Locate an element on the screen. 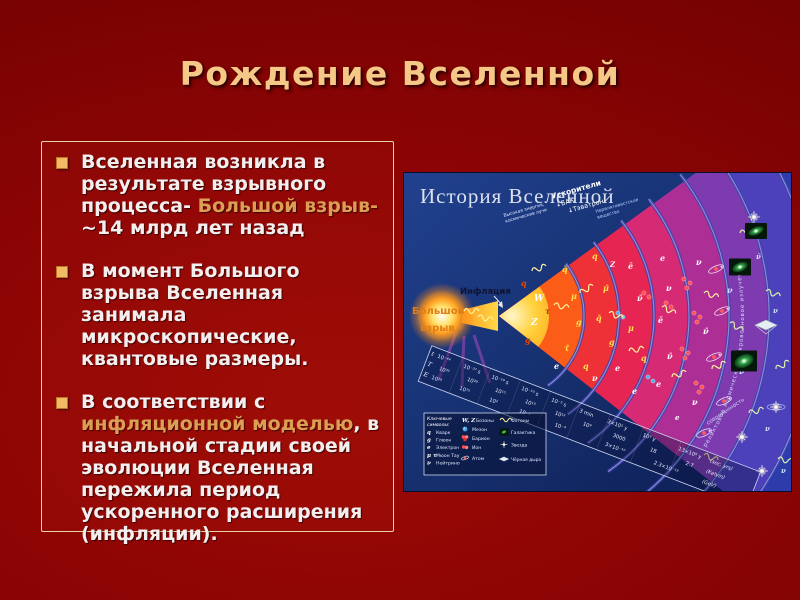 Image resolution: width=800 pixels, height=600 pixels. particle-letter: μ is located at coordinates (574, 296).